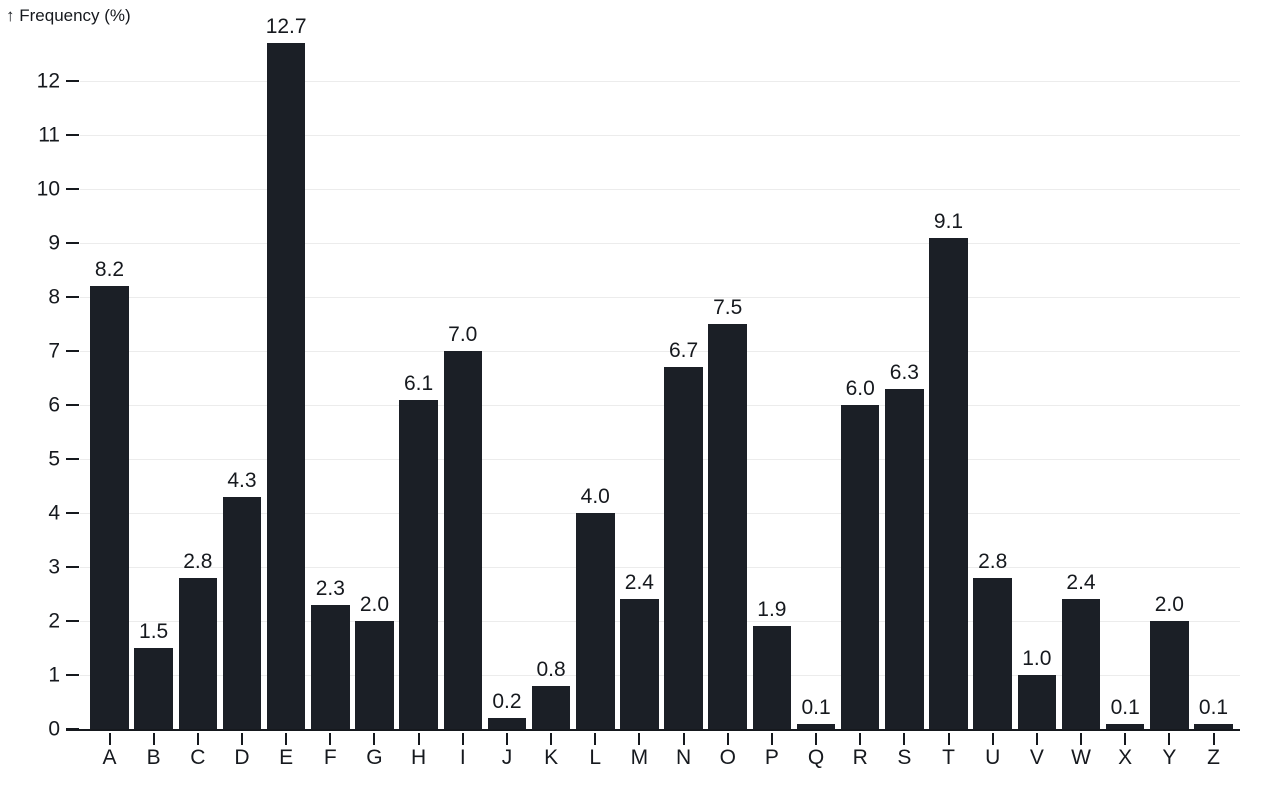 The height and width of the screenshot is (792, 1280). Describe the element at coordinates (374, 739) in the screenshot. I see `x-tick-g` at that location.